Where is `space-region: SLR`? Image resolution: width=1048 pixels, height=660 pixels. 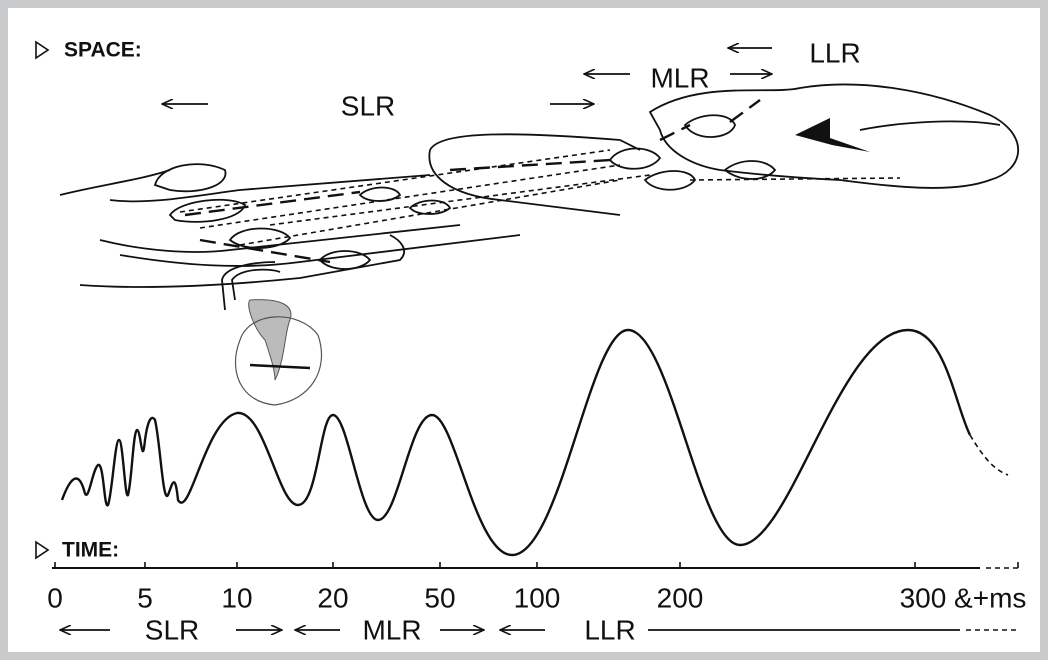
space-region: SLR is located at coordinates (368, 105).